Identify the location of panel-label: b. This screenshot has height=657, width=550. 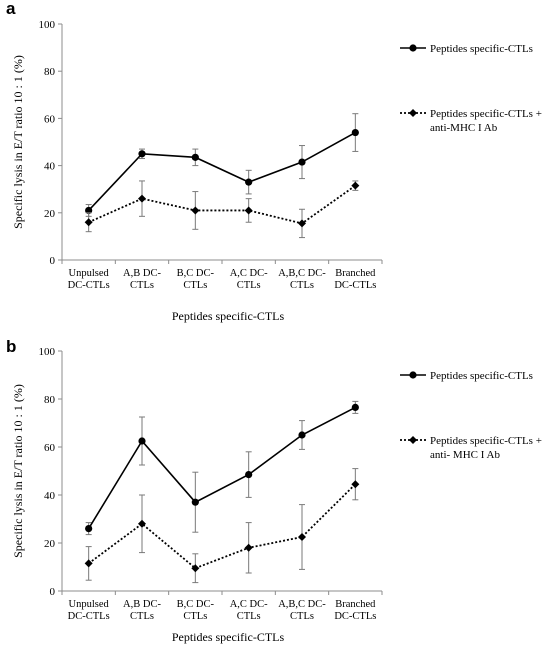
(11, 346).